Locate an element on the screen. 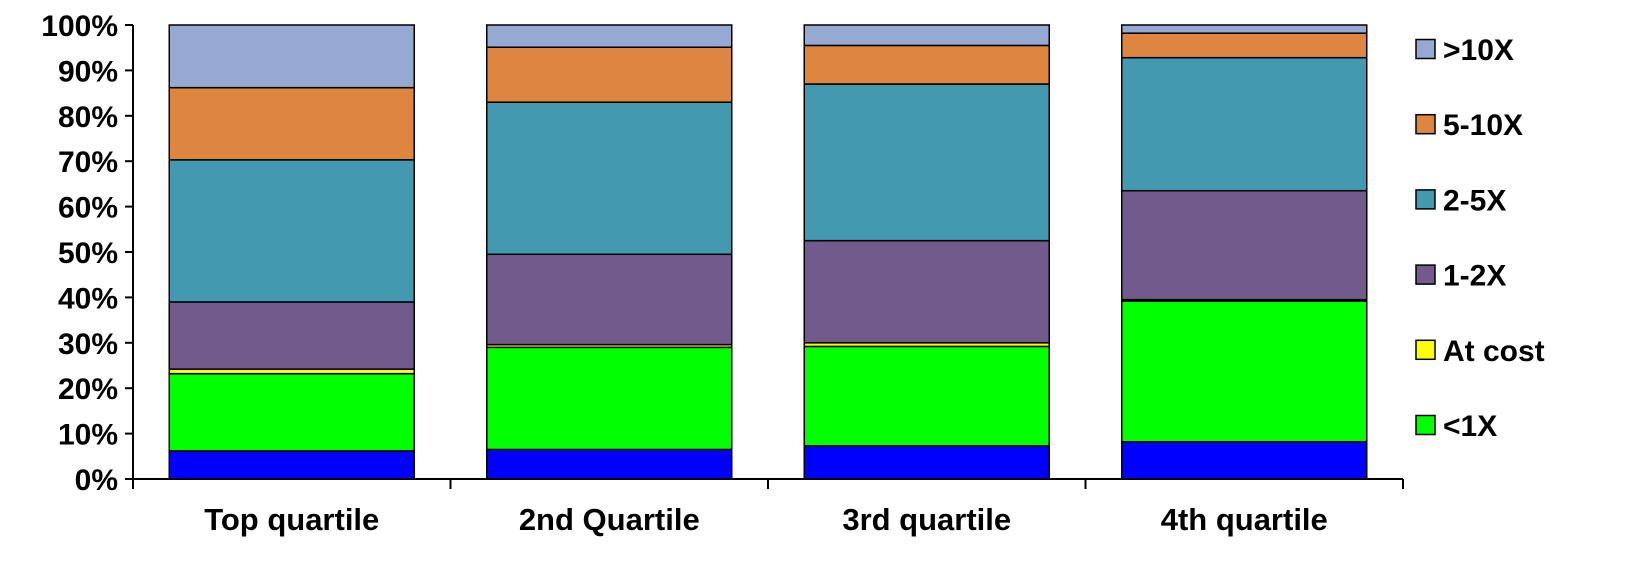 This screenshot has height=562, width=1637. y-tick-label: 20% is located at coordinates (88, 389).